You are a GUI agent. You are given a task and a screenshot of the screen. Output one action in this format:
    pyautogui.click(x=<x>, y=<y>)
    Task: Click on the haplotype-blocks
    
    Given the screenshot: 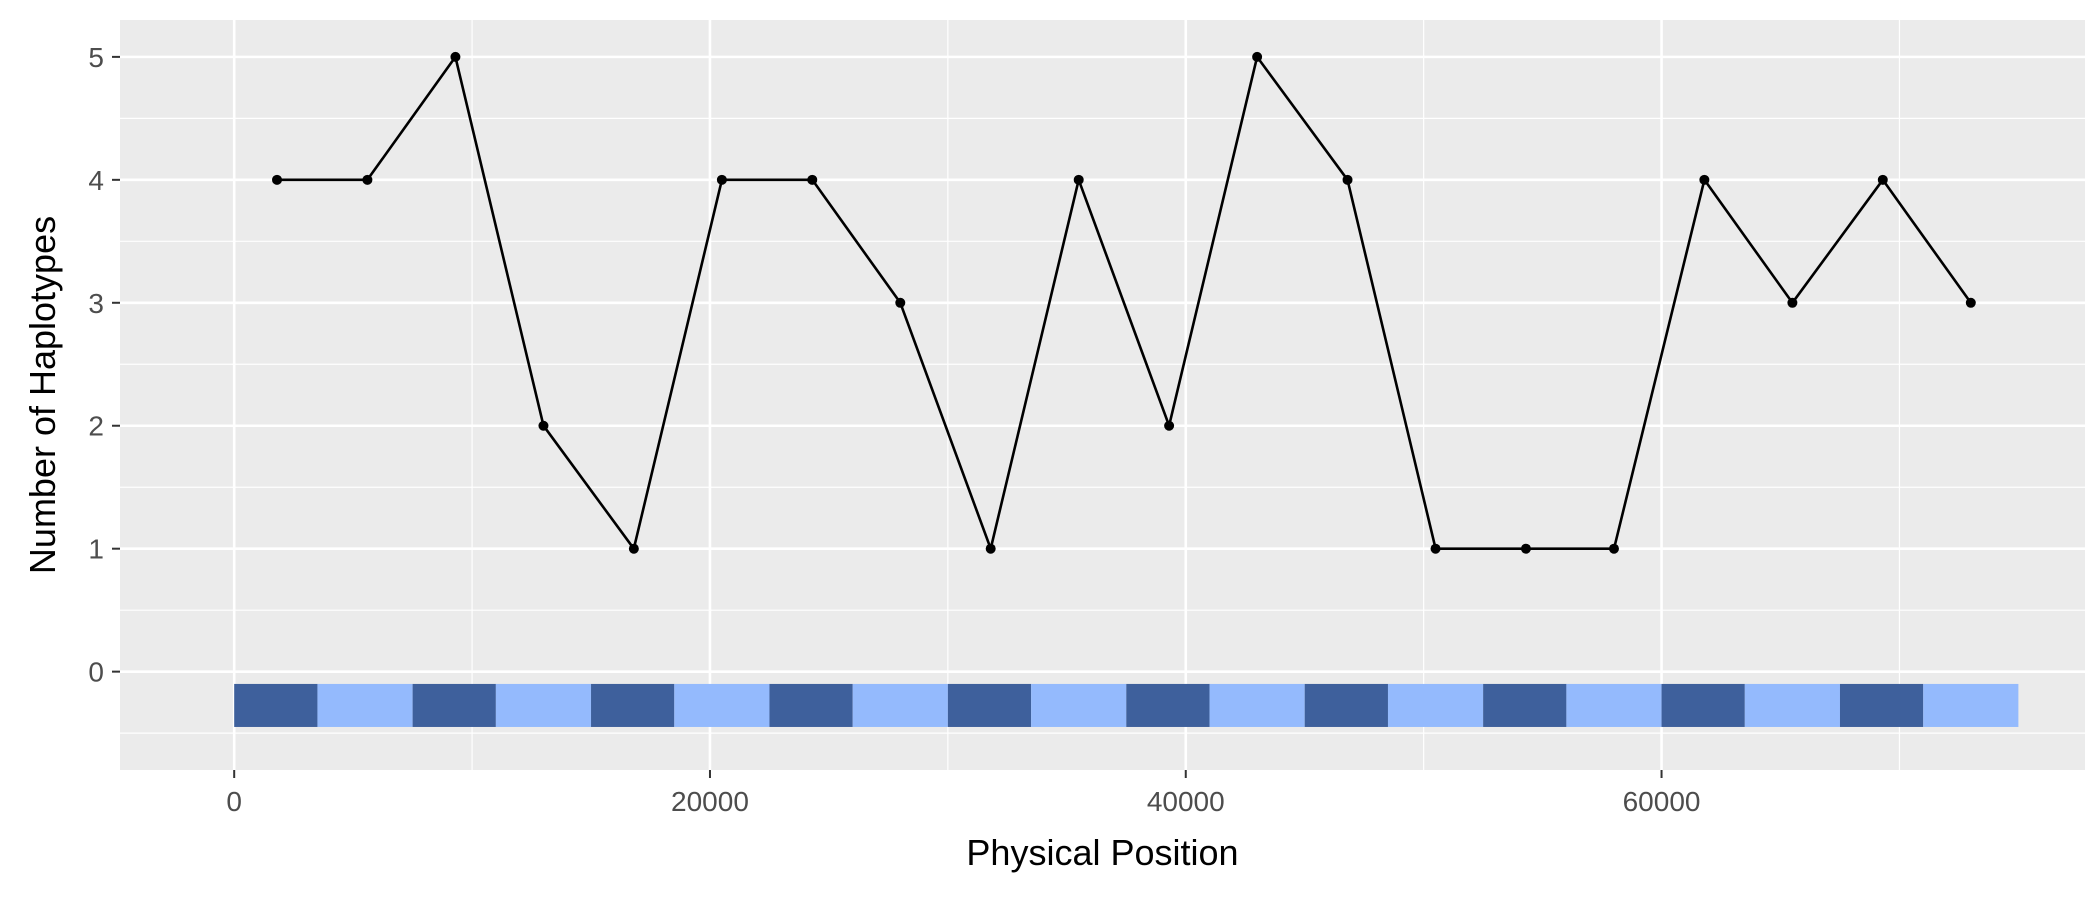 What is the action you would take?
    pyautogui.click(x=1126, y=705)
    